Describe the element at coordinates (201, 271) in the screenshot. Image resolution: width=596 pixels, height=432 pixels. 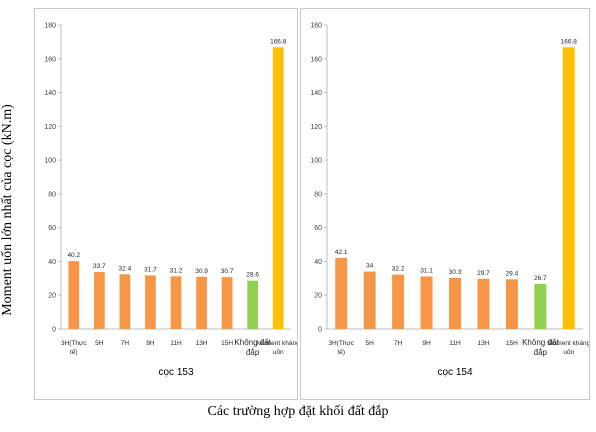
I see `bar-value-label: 30.9` at that location.